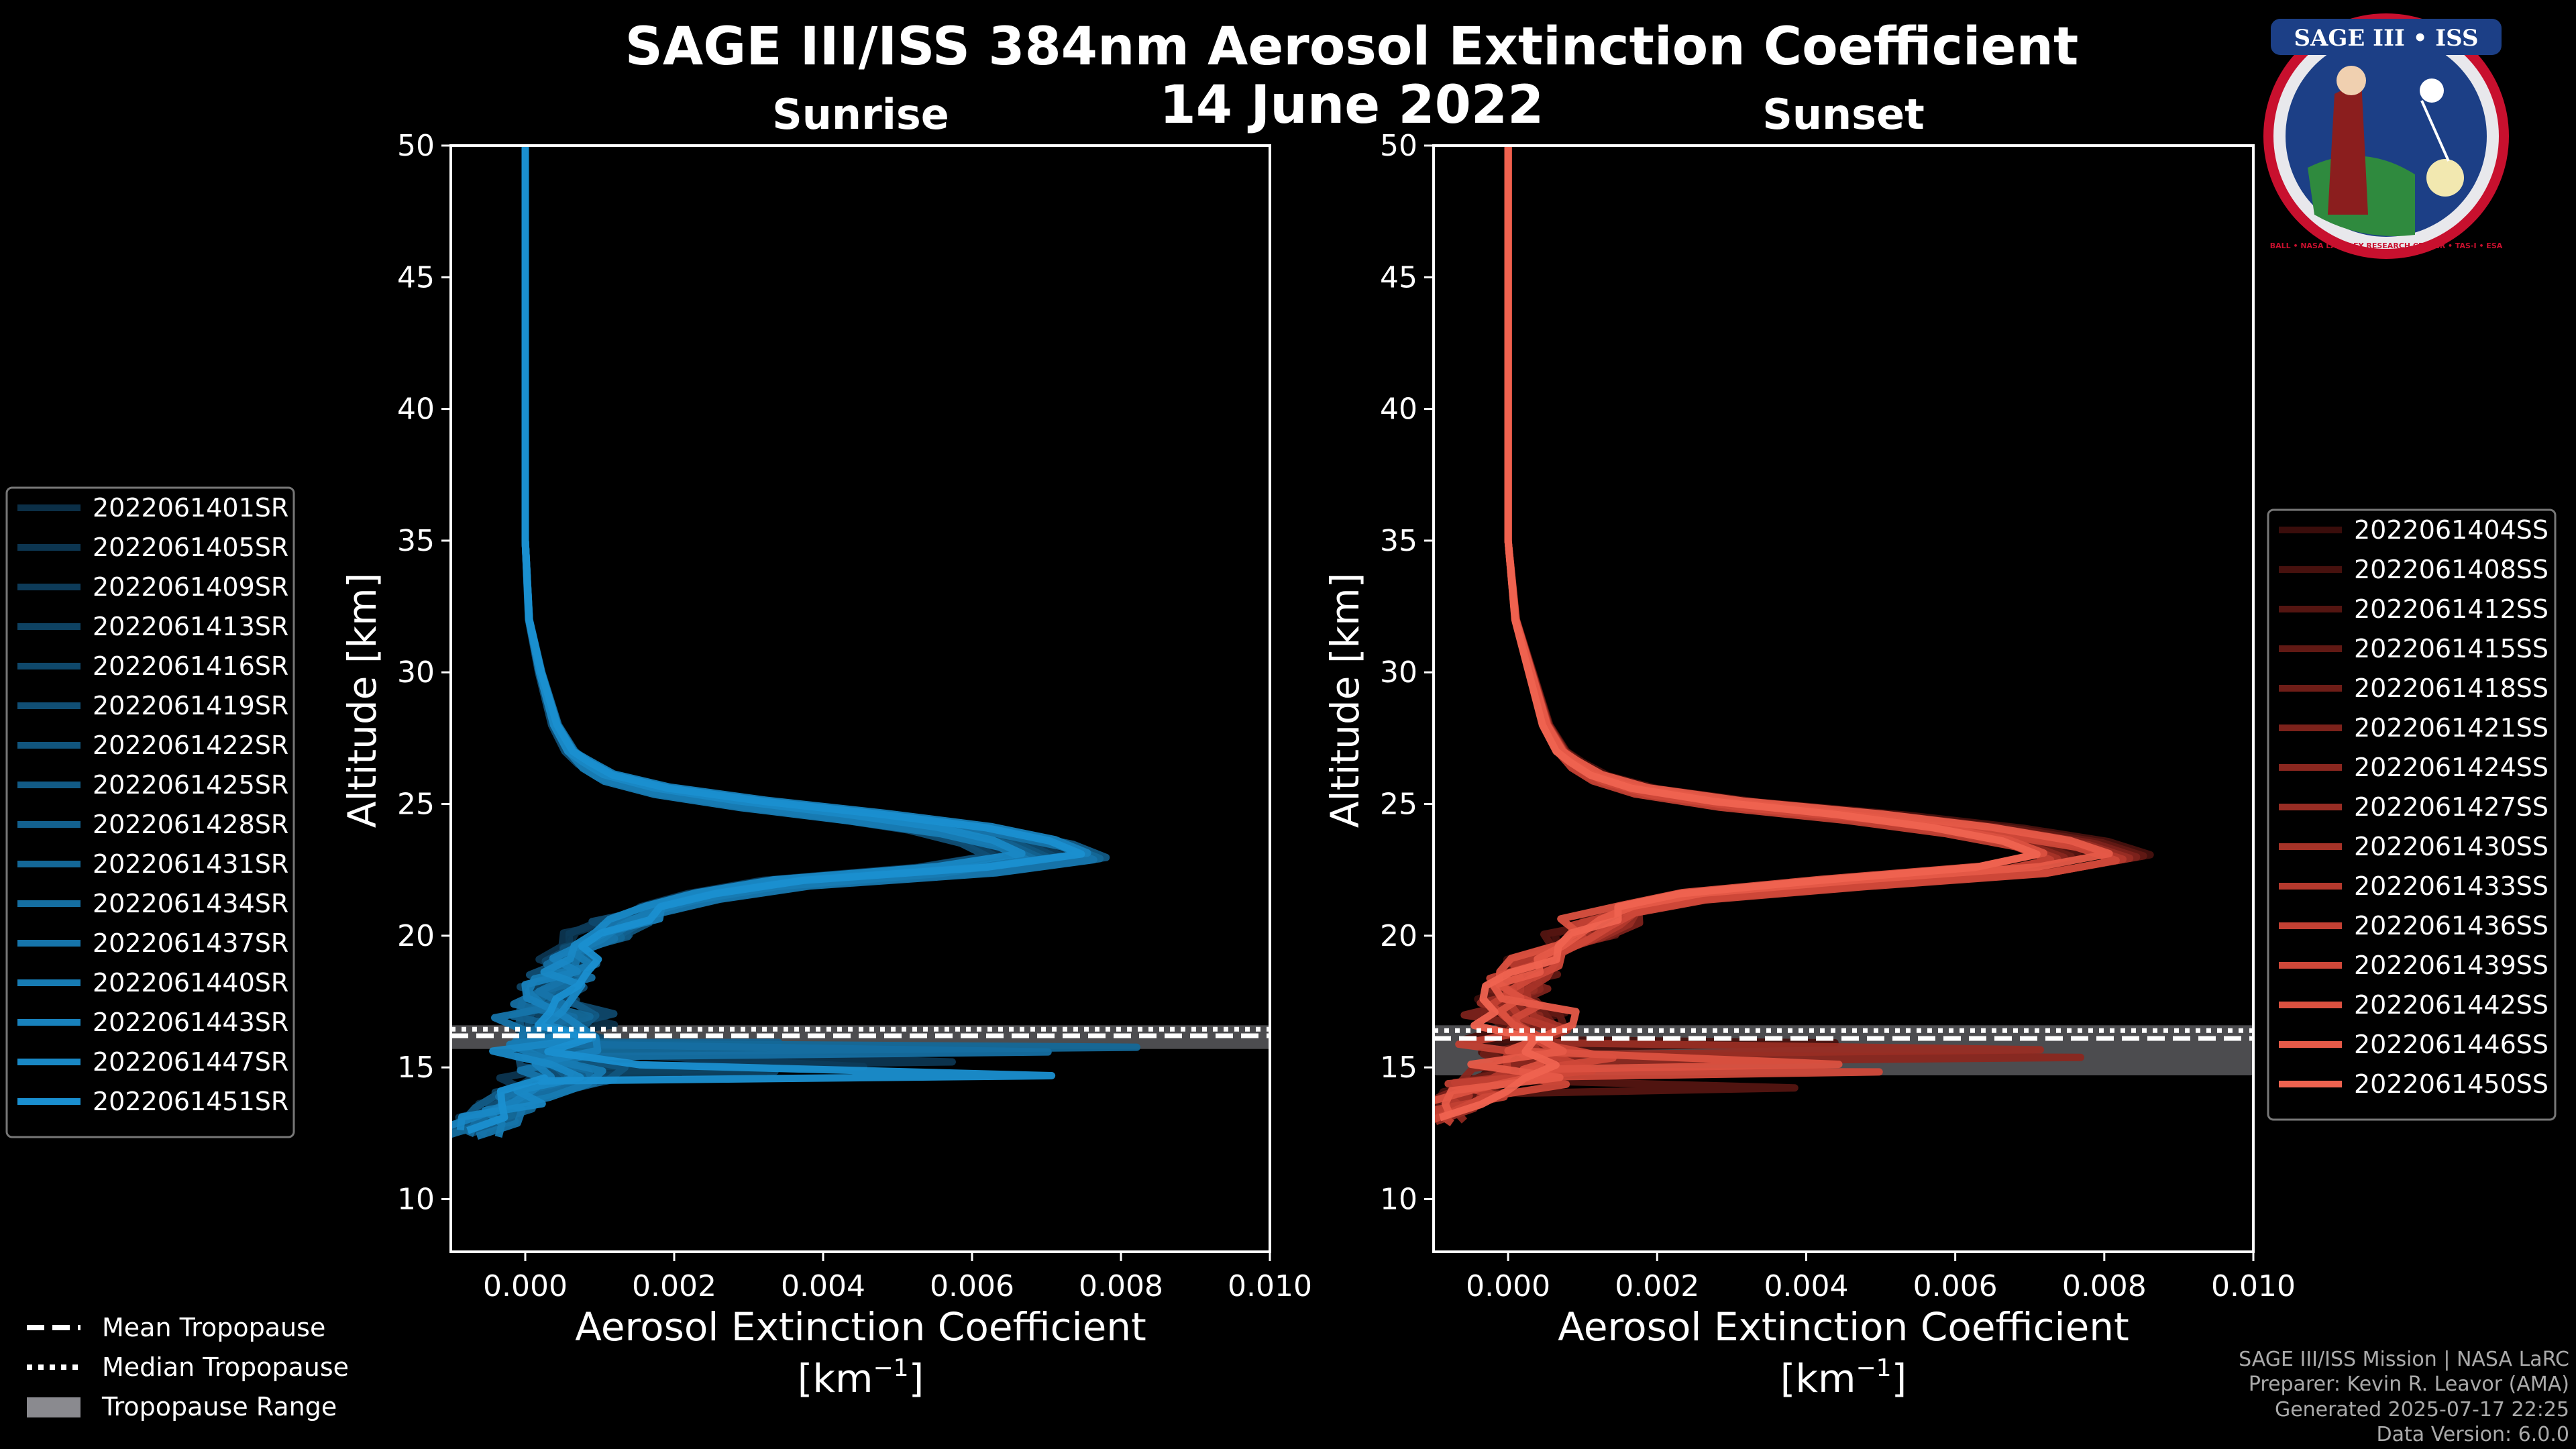 The width and height of the screenshot is (2576, 1449). Describe the element at coordinates (2451, 846) in the screenshot. I see `legend-label: 2022061430SS` at that location.